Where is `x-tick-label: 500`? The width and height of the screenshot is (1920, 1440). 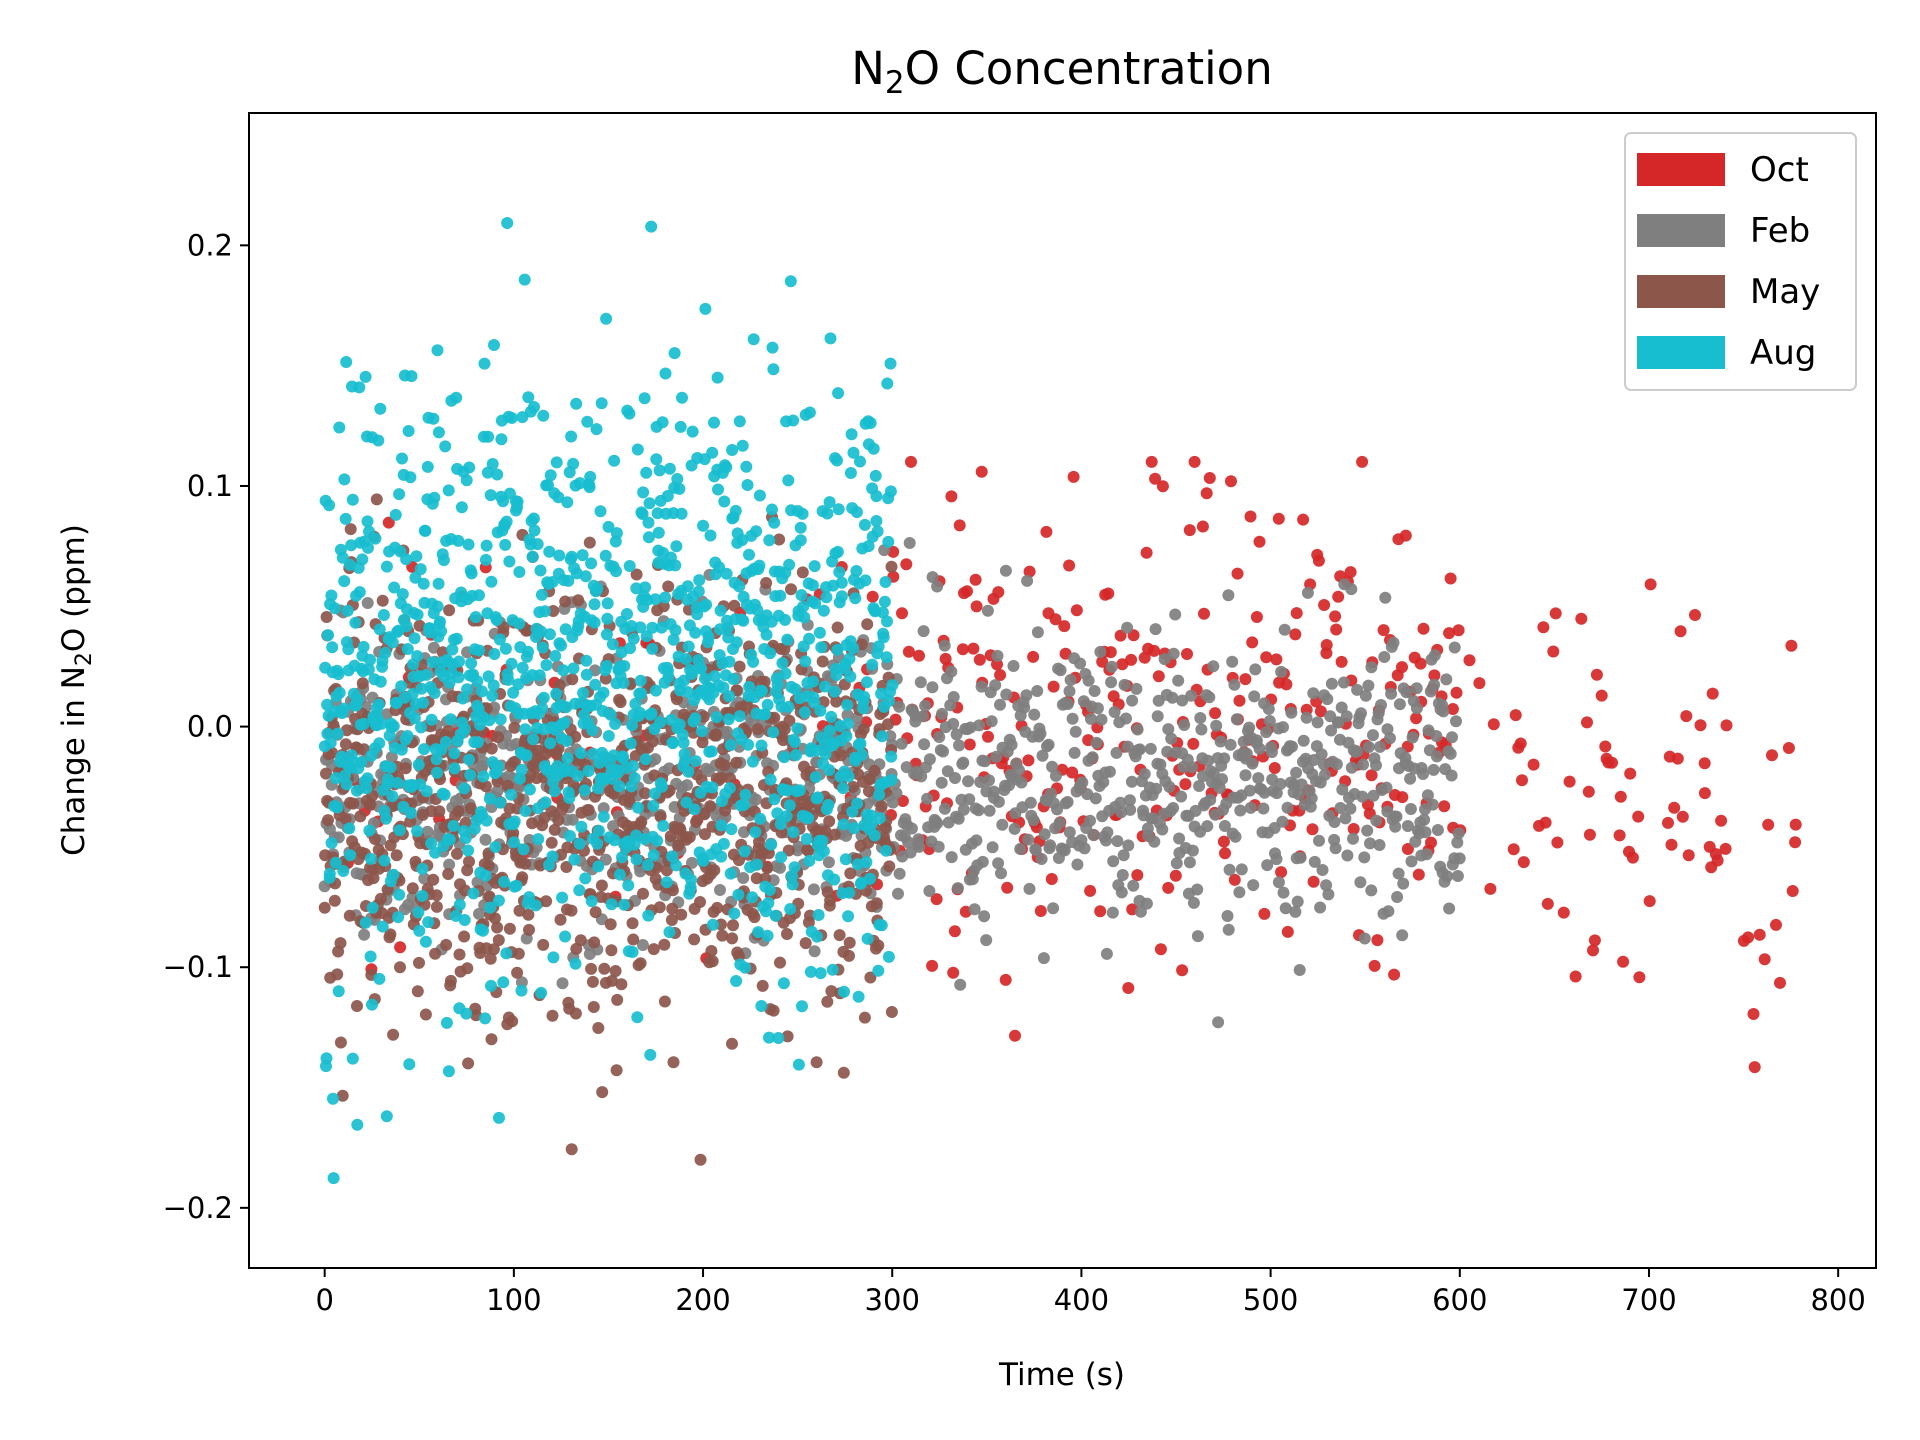 x-tick-label: 500 is located at coordinates (1270, 1300).